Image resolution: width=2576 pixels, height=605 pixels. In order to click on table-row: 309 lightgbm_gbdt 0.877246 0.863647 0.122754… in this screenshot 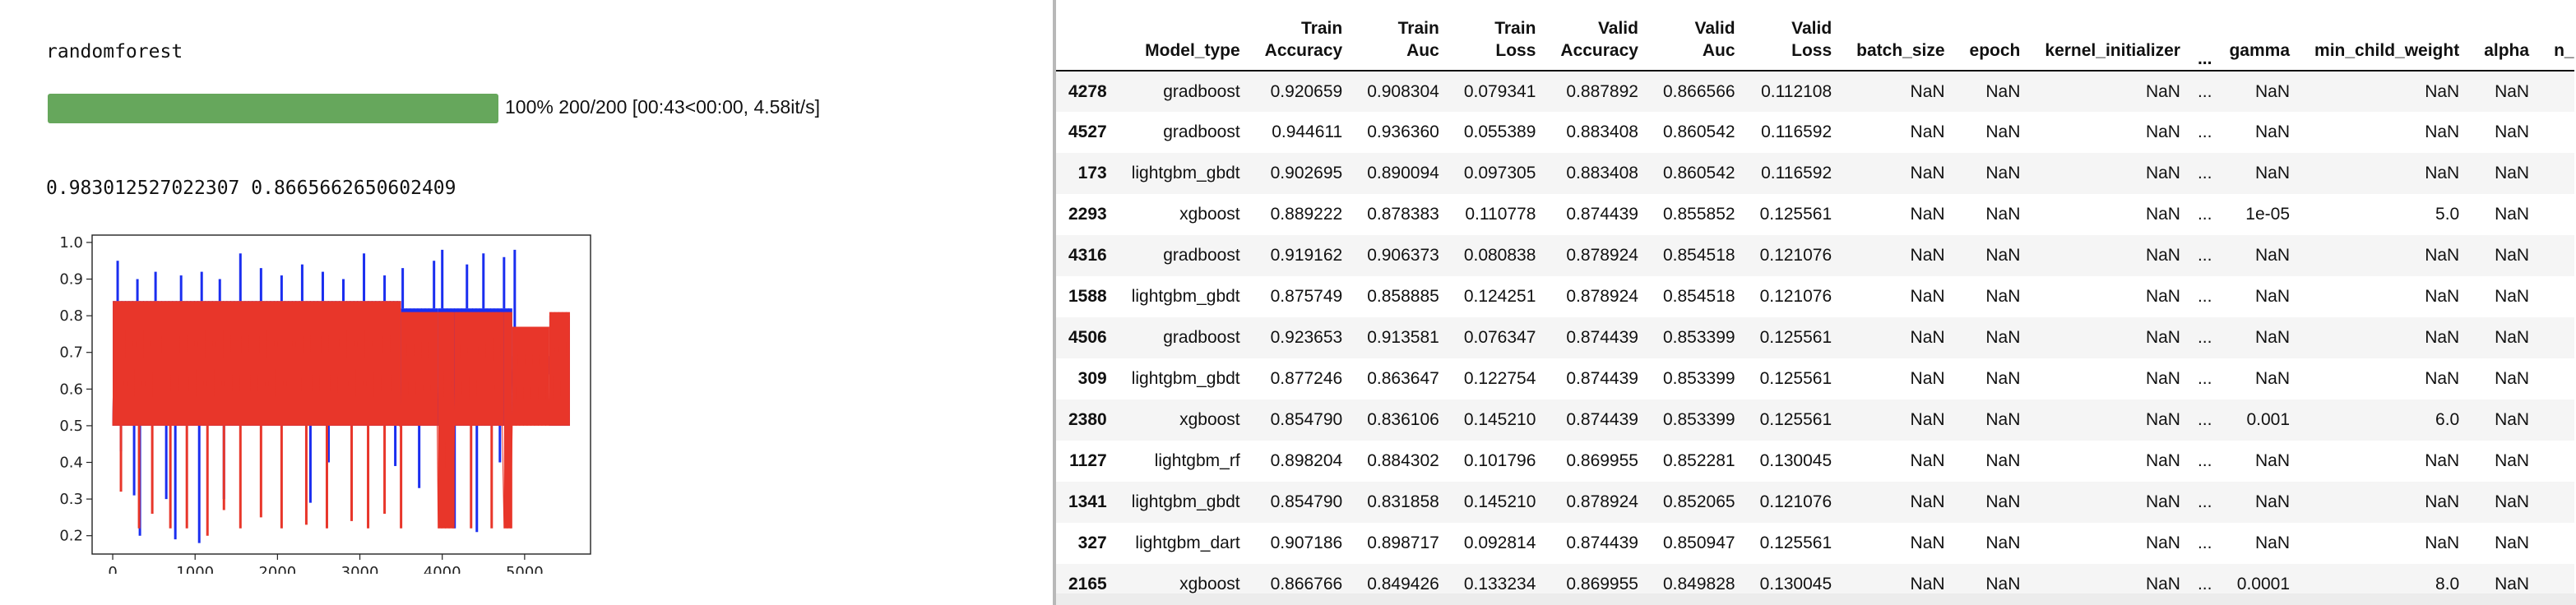, I will do `click(1815, 378)`.